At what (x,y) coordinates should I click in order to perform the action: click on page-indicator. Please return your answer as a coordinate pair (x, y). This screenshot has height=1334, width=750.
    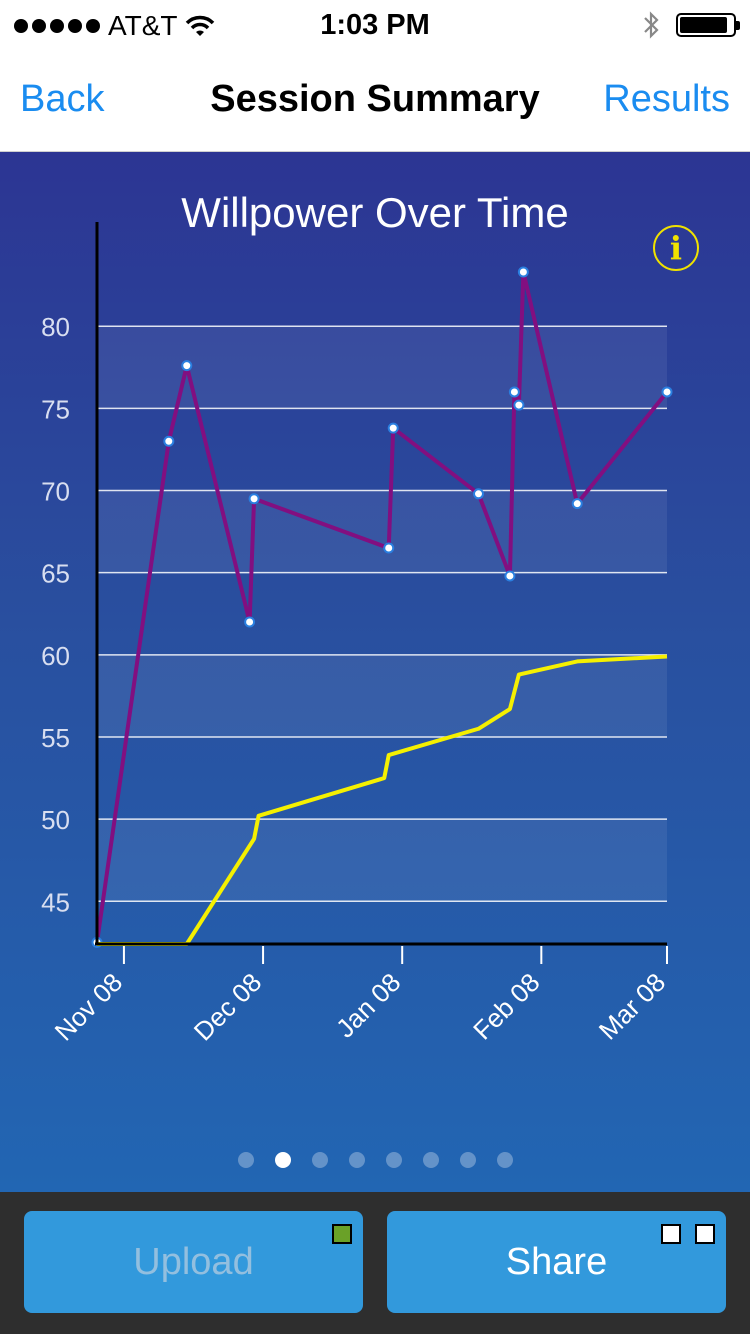
    Looking at the image, I should click on (375, 1160).